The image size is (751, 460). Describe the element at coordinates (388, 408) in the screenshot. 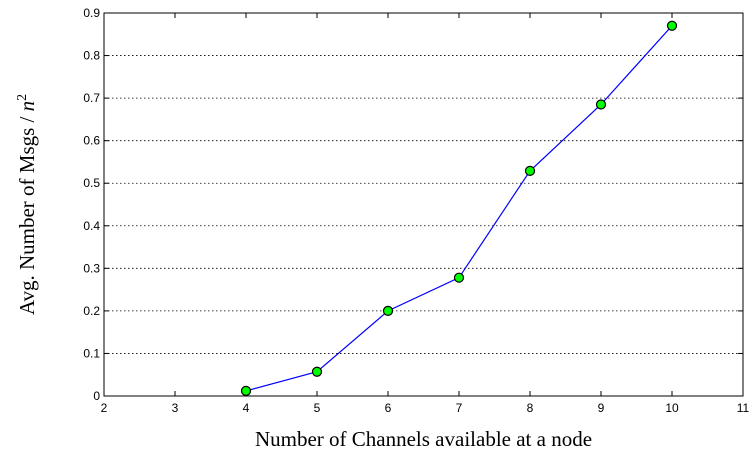

I see `x-tick-label: 6` at that location.